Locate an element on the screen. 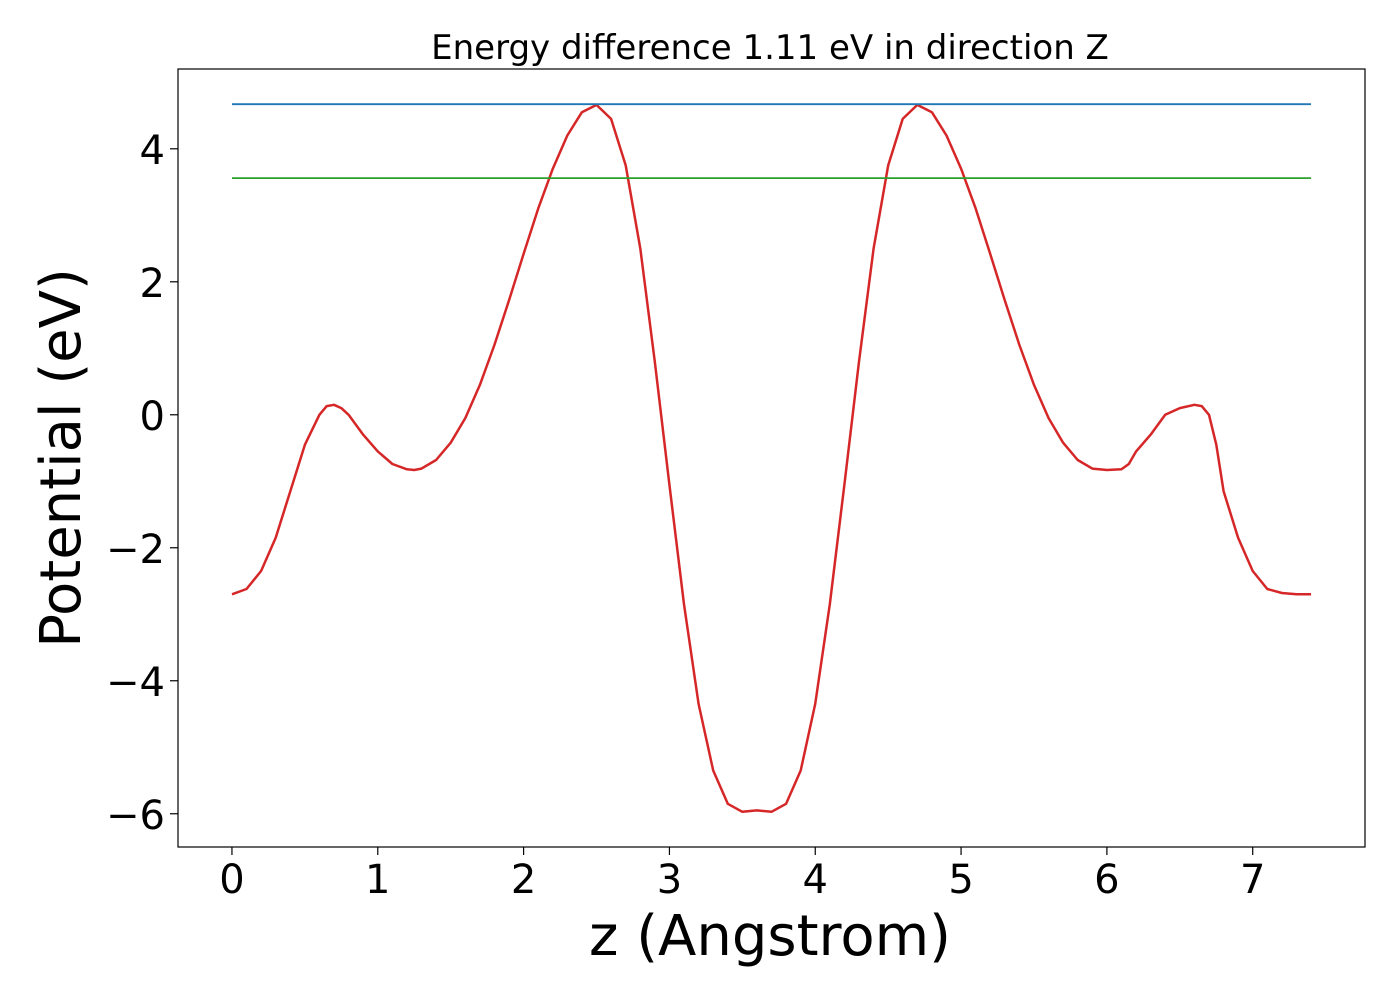 Image resolution: width=1400 pixels, height=1000 pixels. x-tick-label: 2 is located at coordinates (523, 880).